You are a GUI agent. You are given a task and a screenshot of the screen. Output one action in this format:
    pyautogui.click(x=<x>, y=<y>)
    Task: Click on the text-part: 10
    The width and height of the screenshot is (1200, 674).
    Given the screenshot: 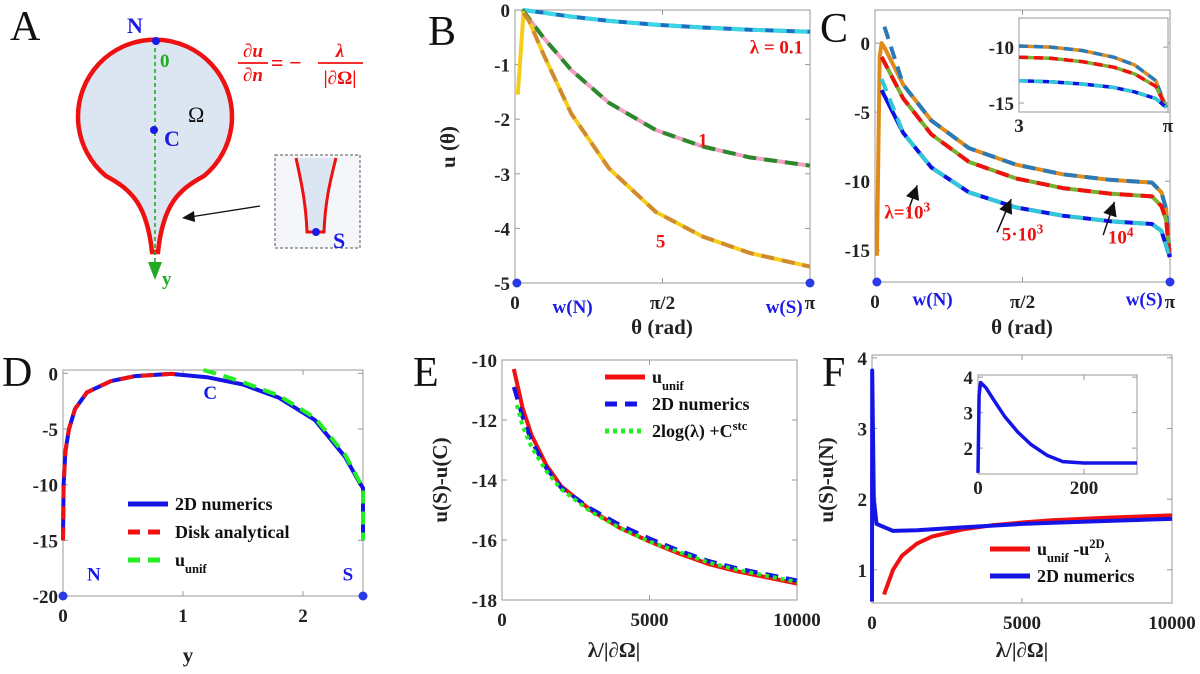 What is the action you would take?
    pyautogui.click(x=1117, y=237)
    